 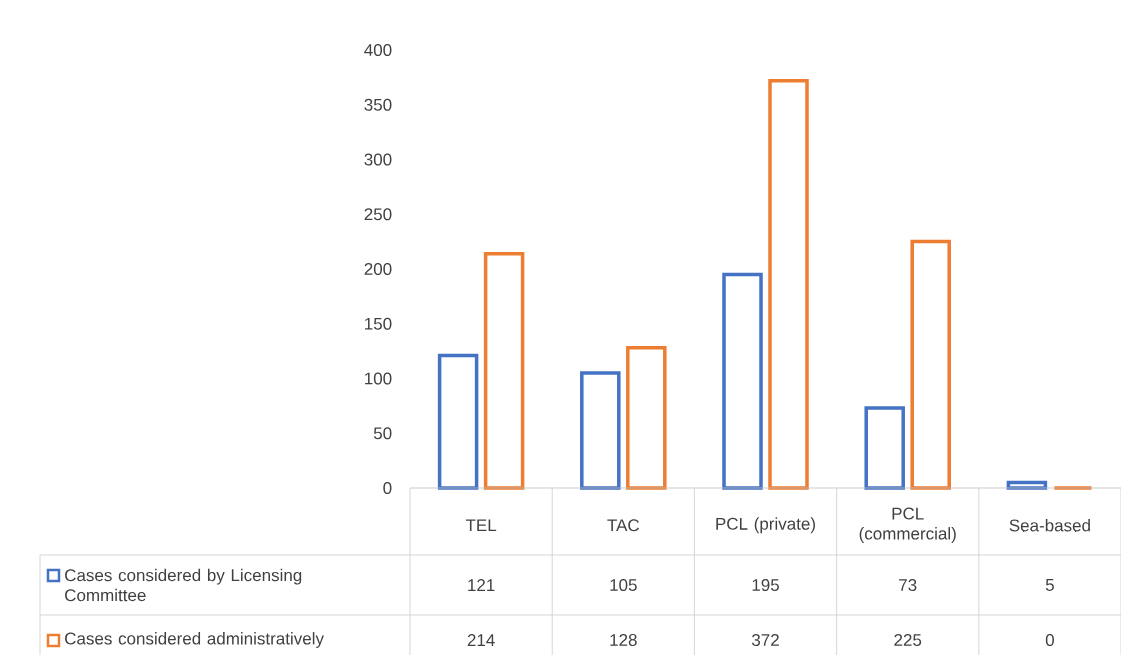 I want to click on data-label: 73, so click(x=908, y=585).